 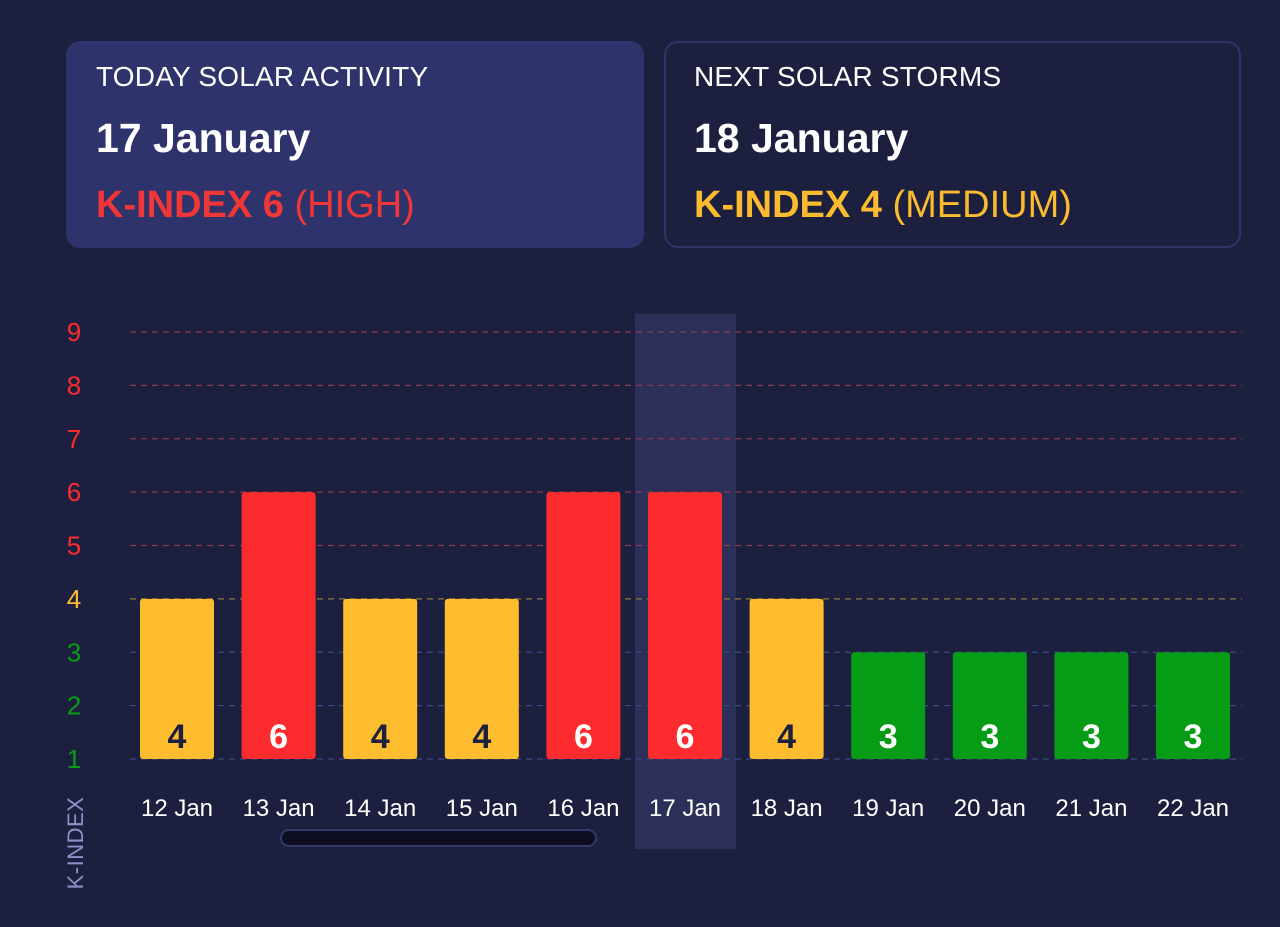 What do you see at coordinates (848, 76) in the screenshot?
I see `next-card-label: NEXT SOLAR STORMS` at bounding box center [848, 76].